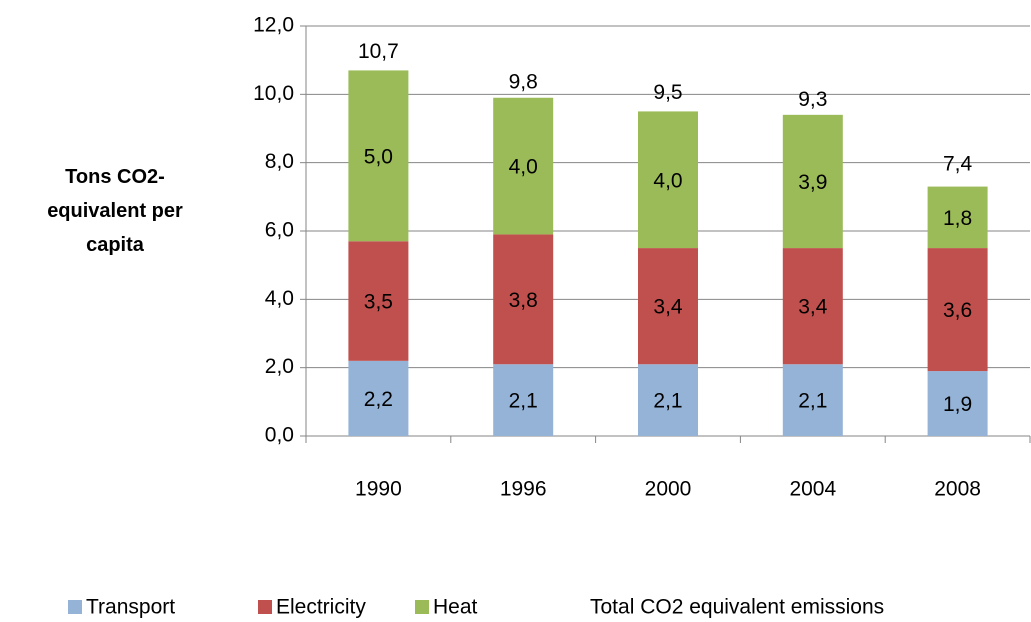  I want to click on value-label: 1,8, so click(957, 218).